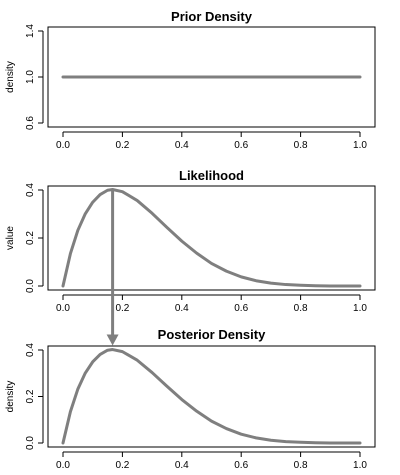  I want to click on y-tick-label: 1.0, so click(30, 77).